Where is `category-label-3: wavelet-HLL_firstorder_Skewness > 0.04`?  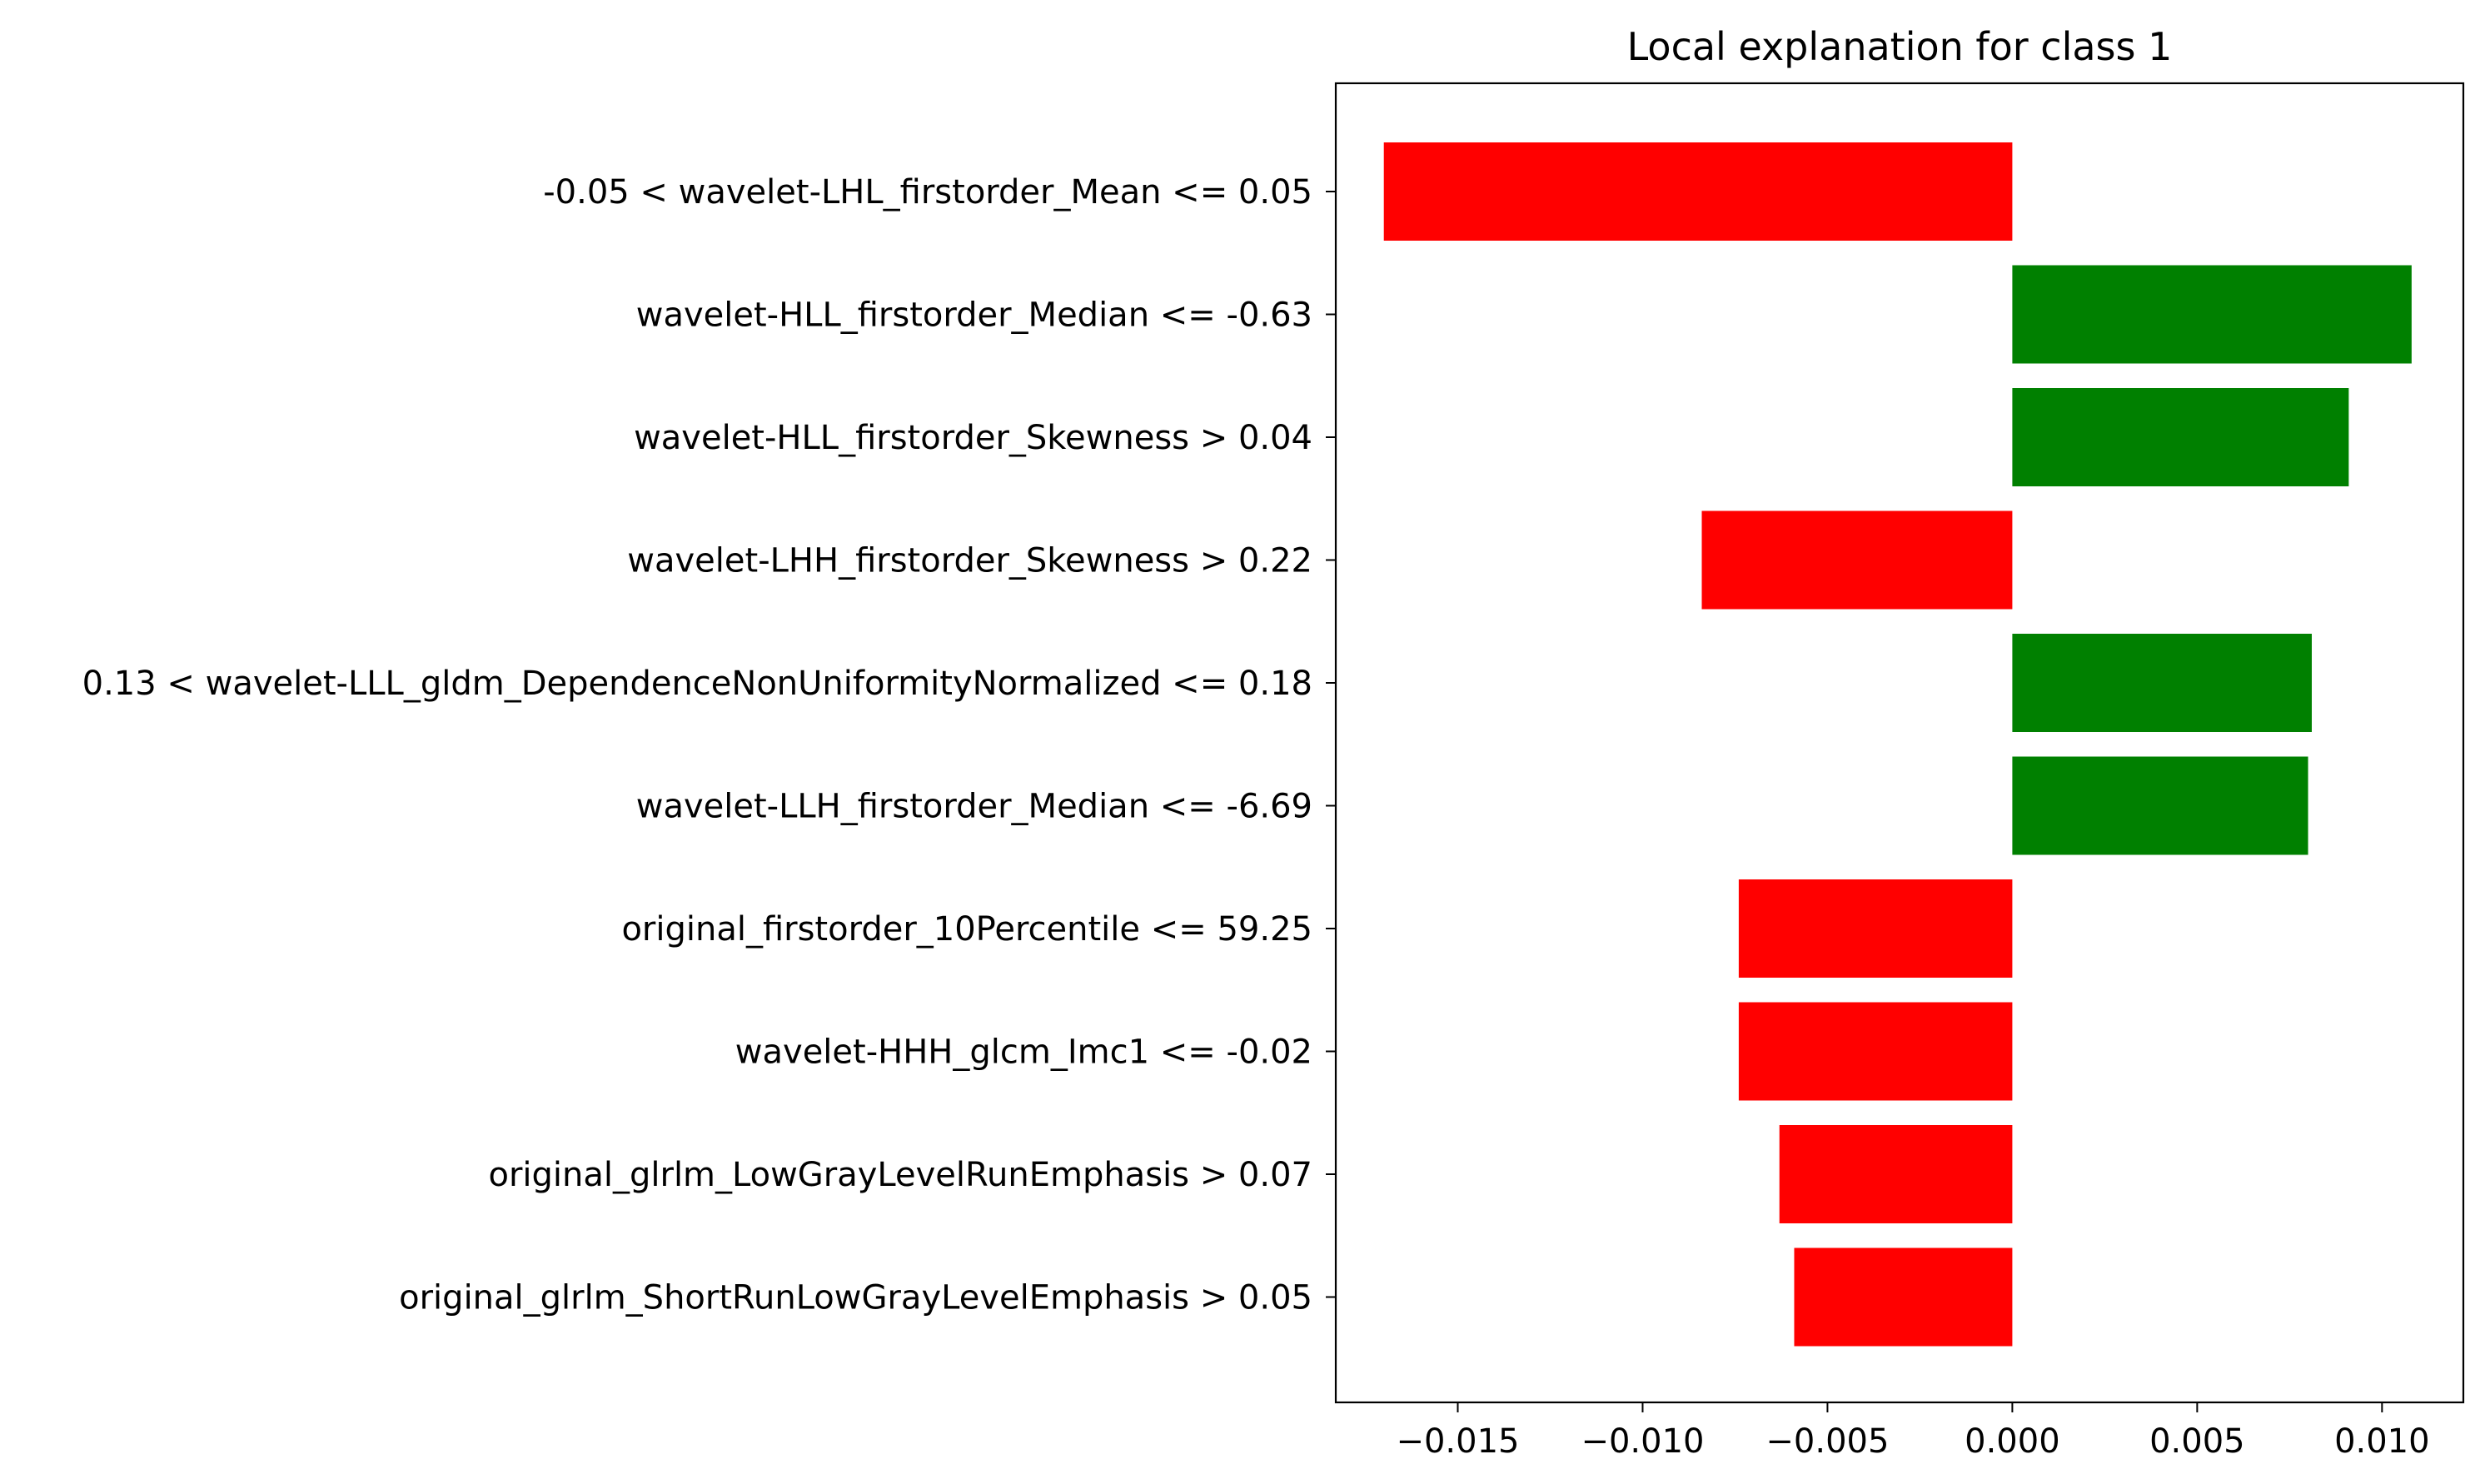 category-label-3: wavelet-HLL_firstorder_Skewness > 0.04 is located at coordinates (973, 438).